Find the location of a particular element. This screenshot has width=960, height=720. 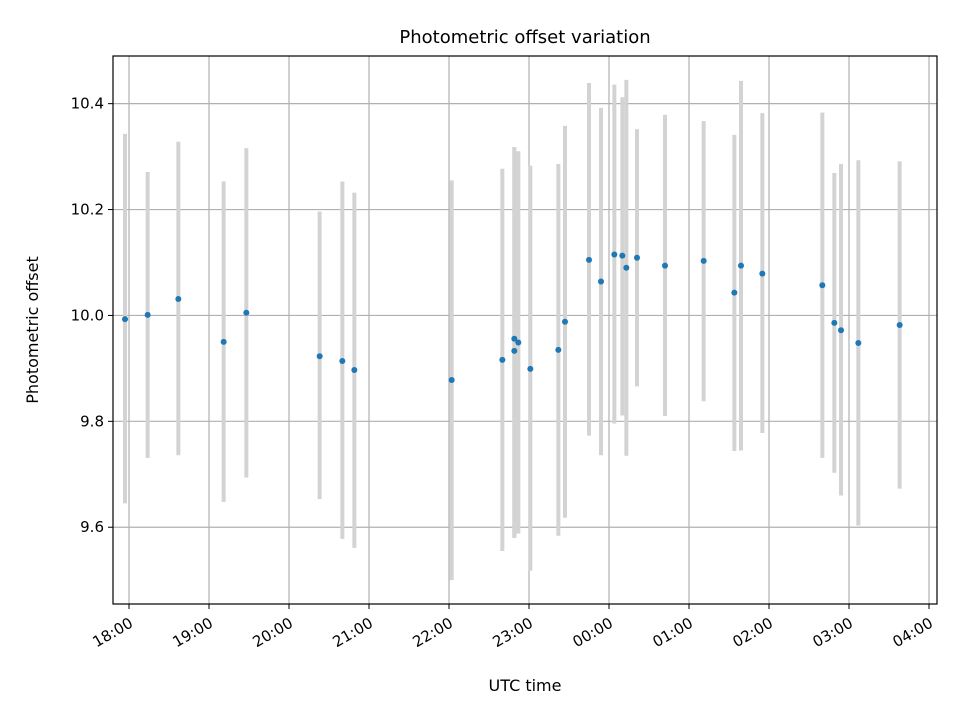

x-tick-label: 00:00 is located at coordinates (593, 632).